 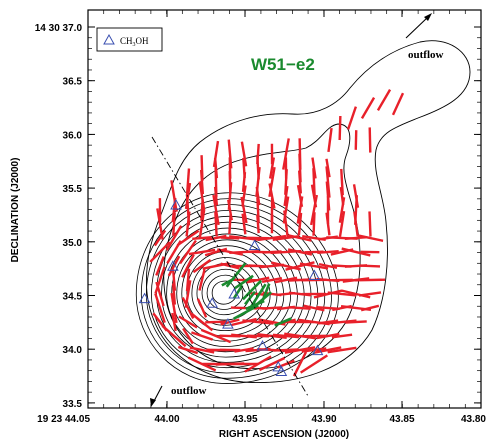 I want to click on x-tick-label: 43.95, so click(x=244, y=419).